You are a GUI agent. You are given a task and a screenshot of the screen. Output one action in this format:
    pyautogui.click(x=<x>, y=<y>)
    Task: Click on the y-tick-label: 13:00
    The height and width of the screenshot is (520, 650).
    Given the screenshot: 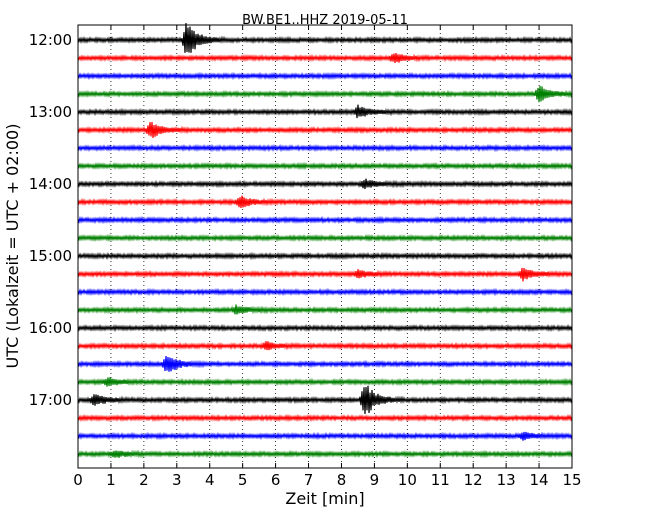 What is the action you would take?
    pyautogui.click(x=50, y=112)
    